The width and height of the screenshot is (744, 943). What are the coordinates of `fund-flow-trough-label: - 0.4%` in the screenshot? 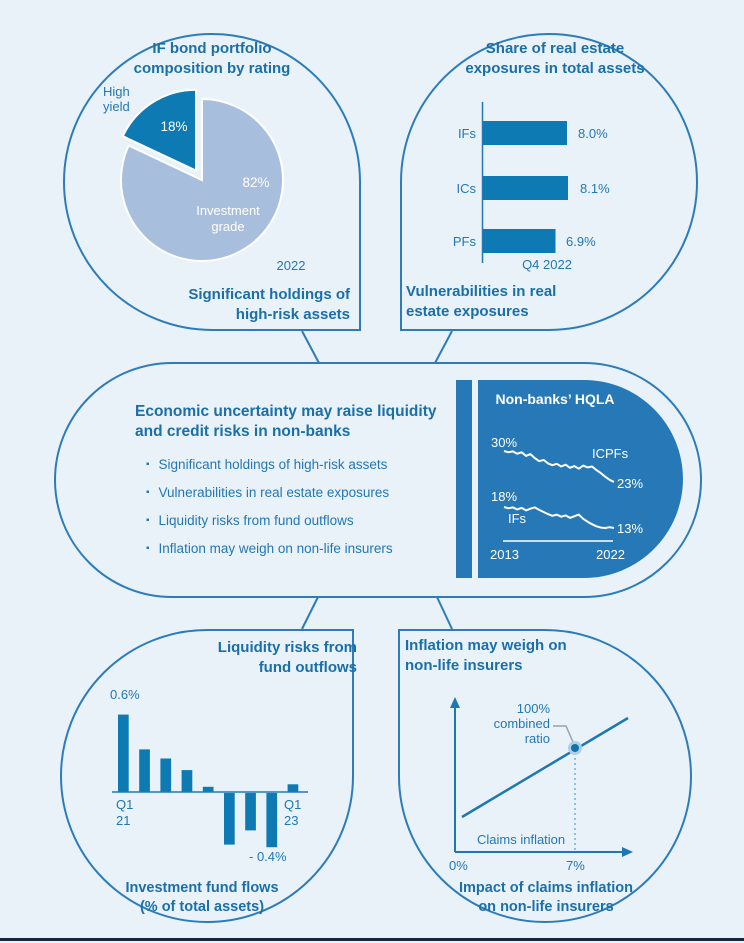 It's located at (268, 856).